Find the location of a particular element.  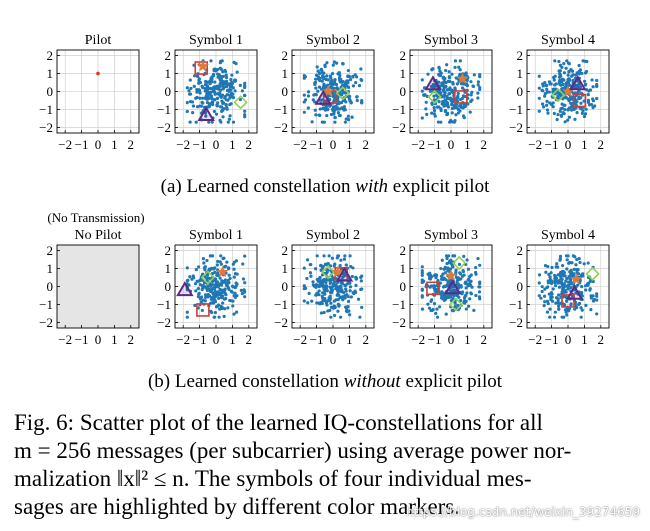

x-tick-label: 1 is located at coordinates (349, 339).